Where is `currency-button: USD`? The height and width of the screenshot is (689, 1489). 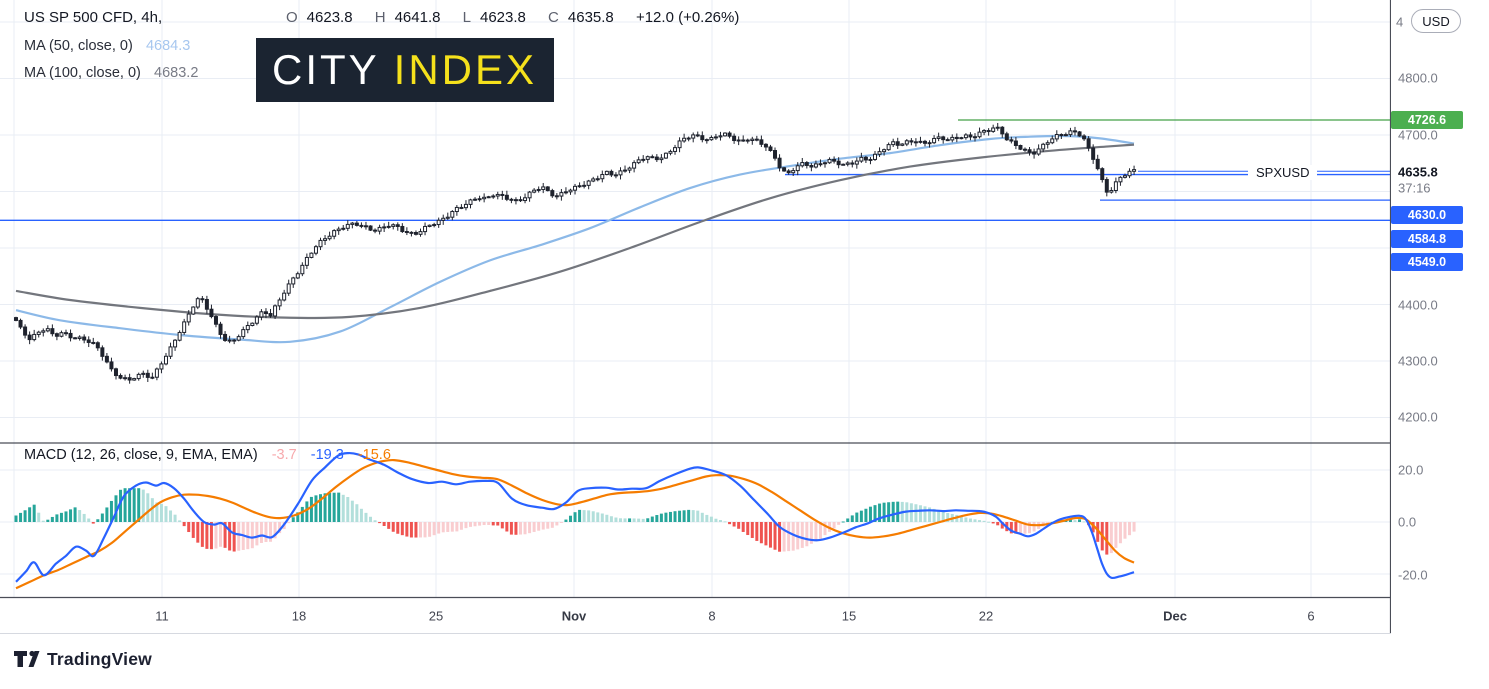
currency-button: USD is located at coordinates (1436, 21).